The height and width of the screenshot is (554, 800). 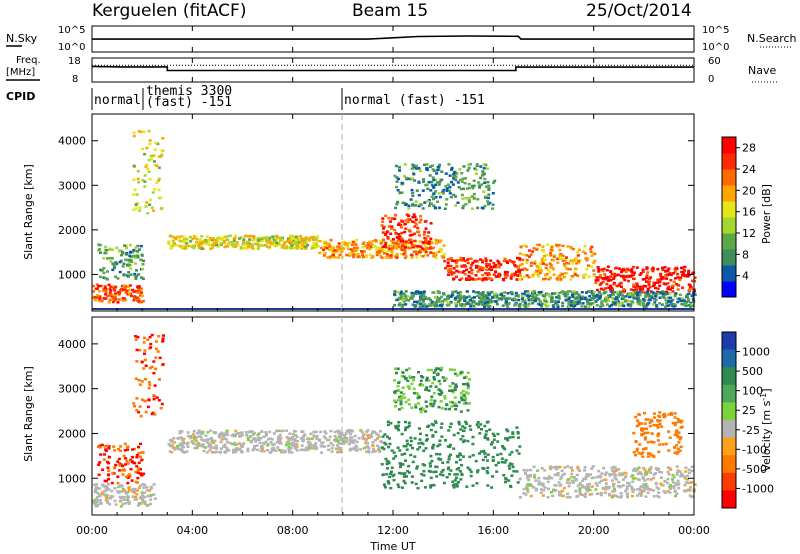 I want to click on nave-tick-bottom: 0, so click(x=711, y=79).